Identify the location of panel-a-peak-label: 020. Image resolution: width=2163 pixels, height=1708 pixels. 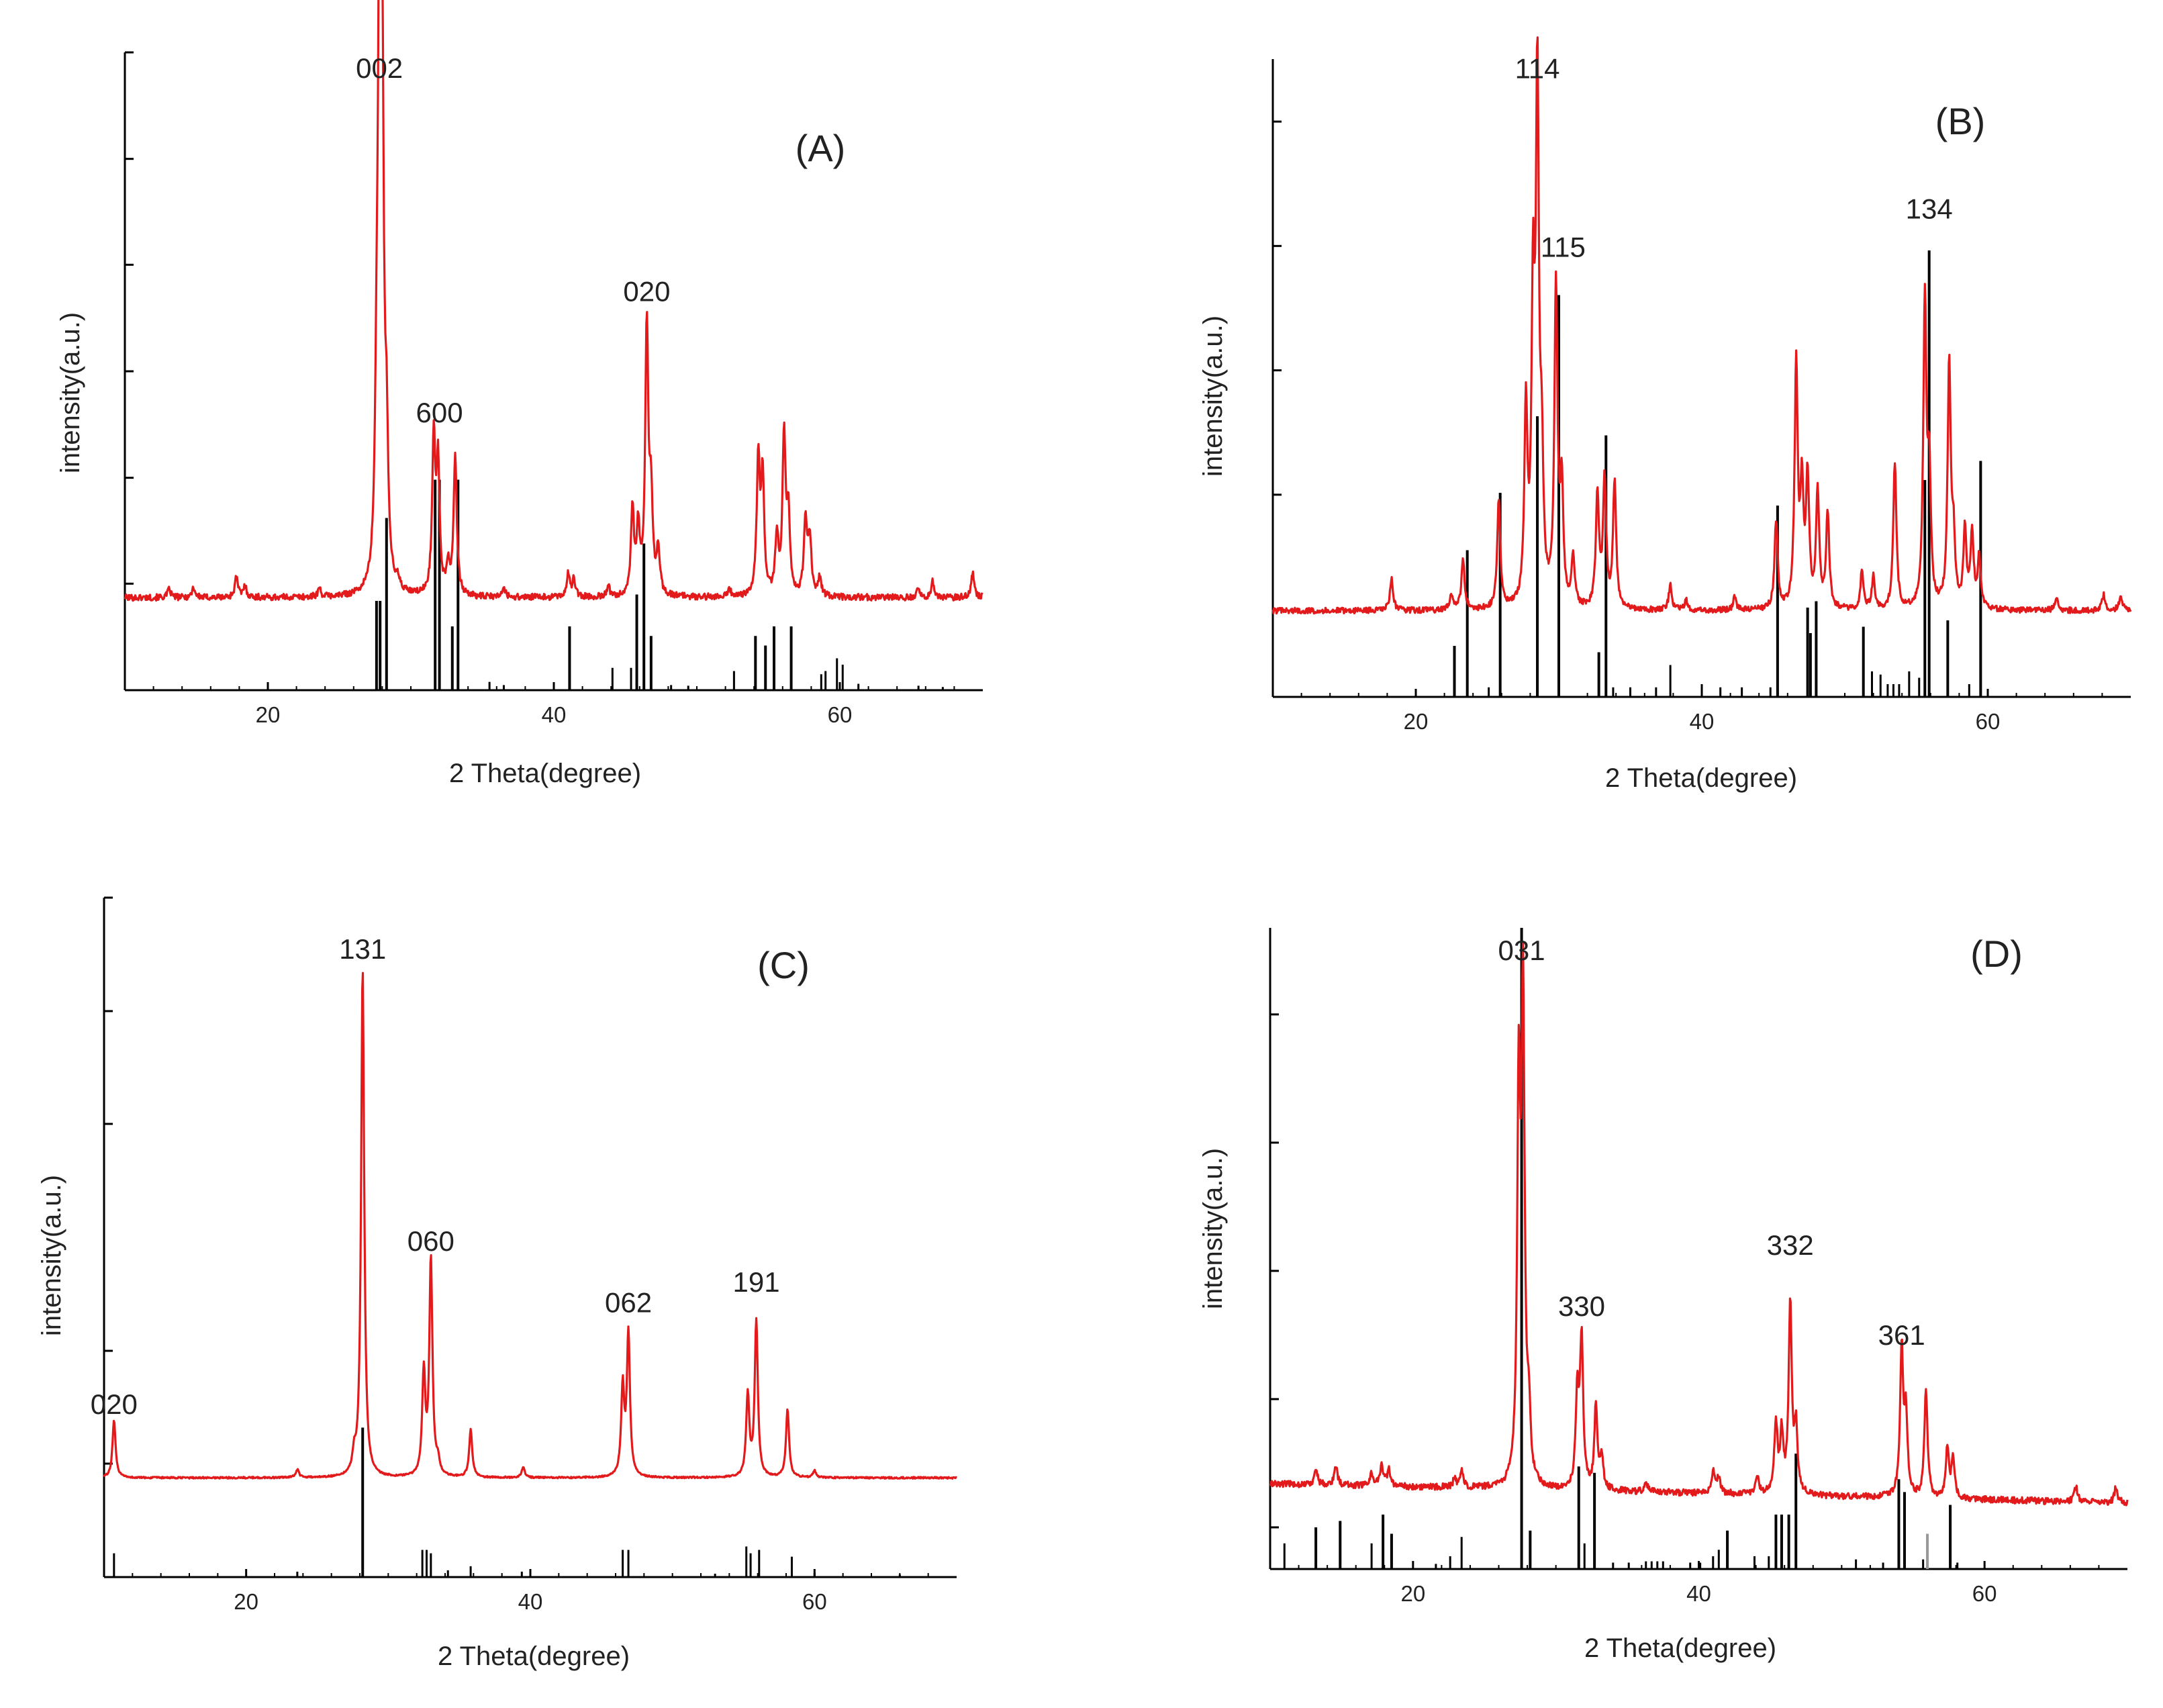
(647, 292).